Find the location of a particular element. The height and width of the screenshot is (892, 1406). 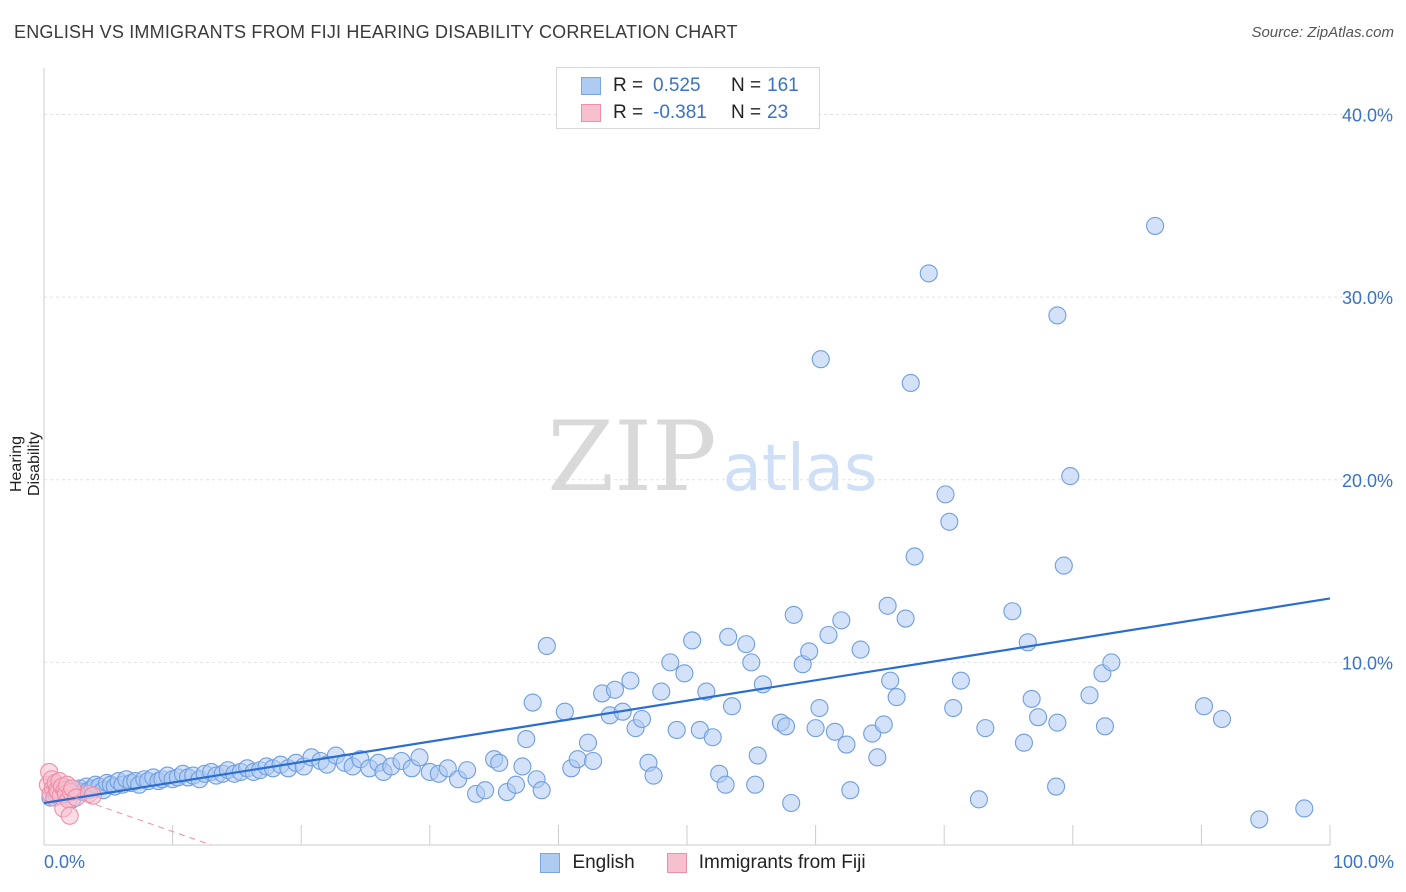

legend-n-value: 161 is located at coordinates (783, 85).